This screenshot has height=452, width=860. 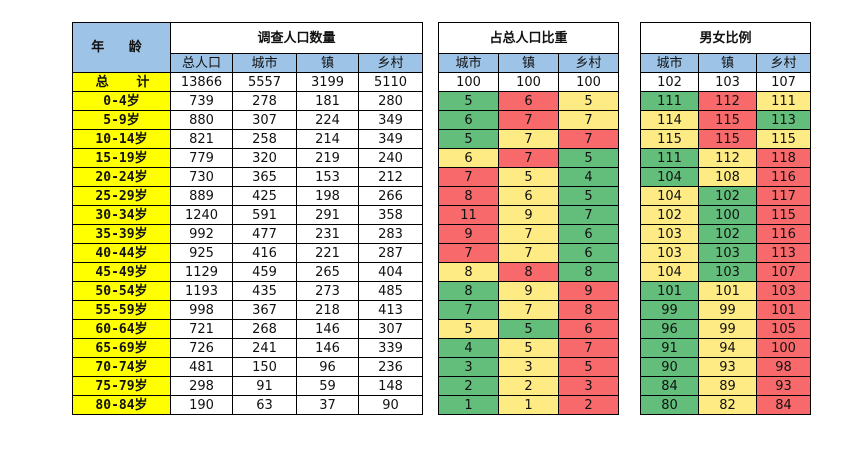 I want to click on population-total-cell: 13866, so click(x=201, y=82).